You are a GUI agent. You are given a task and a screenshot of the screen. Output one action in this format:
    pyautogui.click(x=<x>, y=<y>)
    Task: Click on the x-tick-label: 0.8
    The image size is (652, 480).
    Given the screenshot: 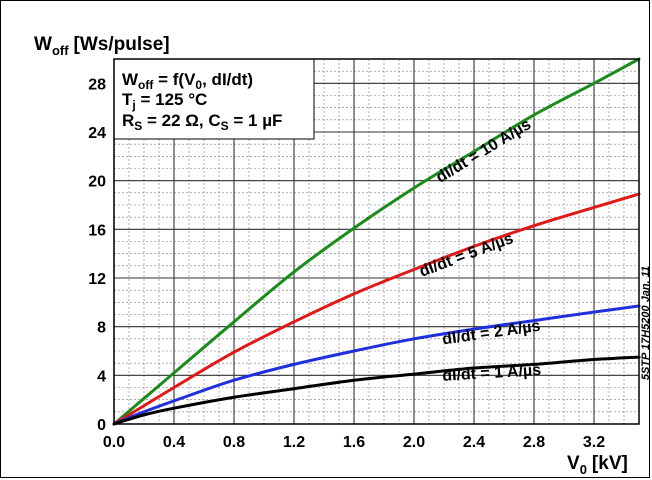 What is the action you would take?
    pyautogui.click(x=234, y=442)
    